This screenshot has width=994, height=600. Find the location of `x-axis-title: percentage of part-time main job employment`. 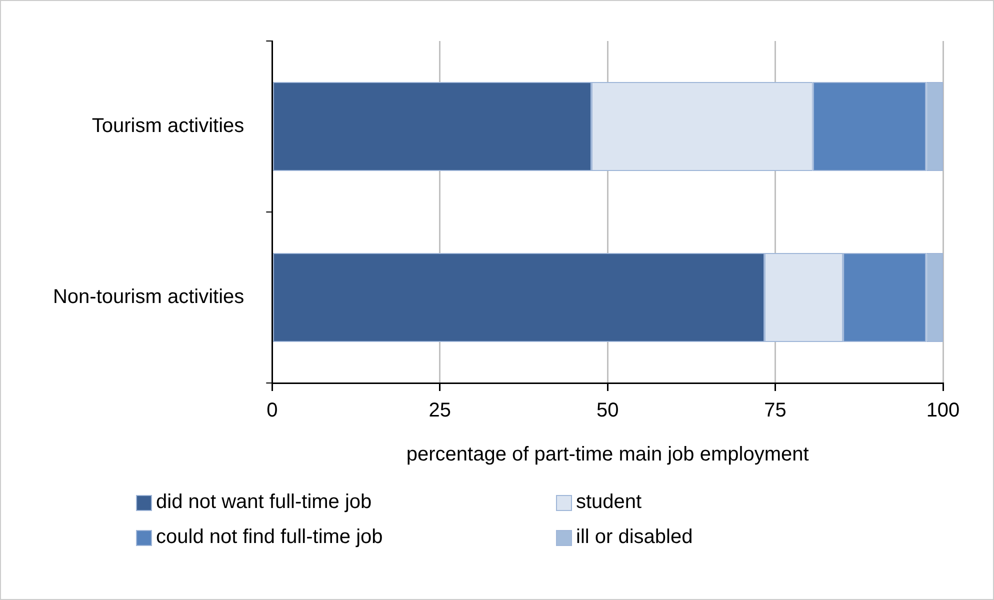

x-axis-title: percentage of part-time main job employment is located at coordinates (608, 455).